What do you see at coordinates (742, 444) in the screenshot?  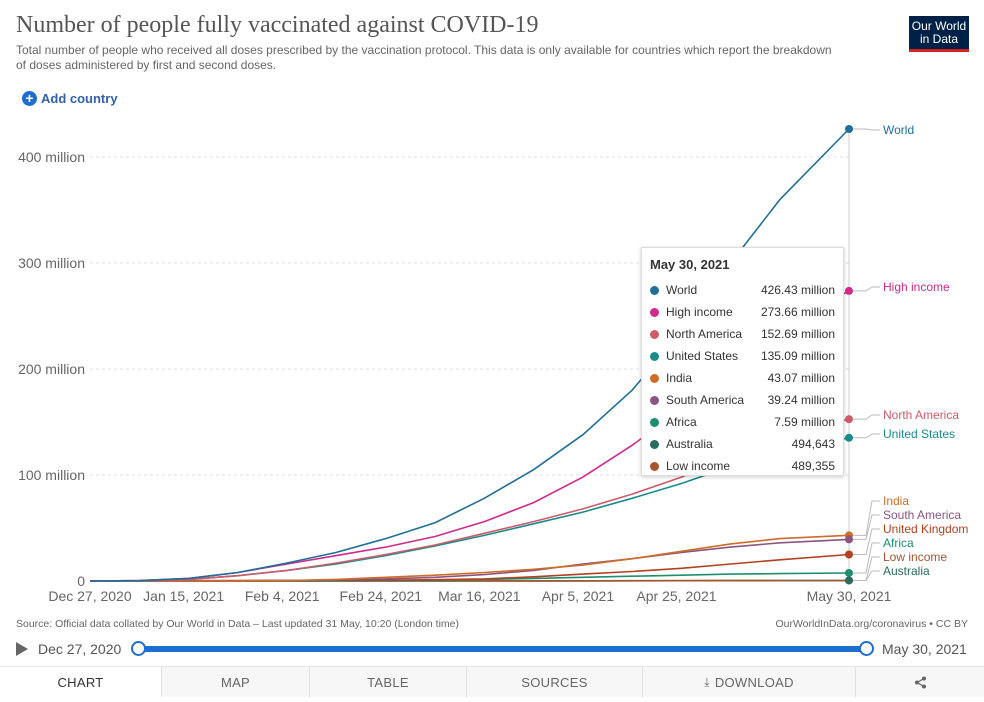 I see `tooltip-row: Australia 494,643` at bounding box center [742, 444].